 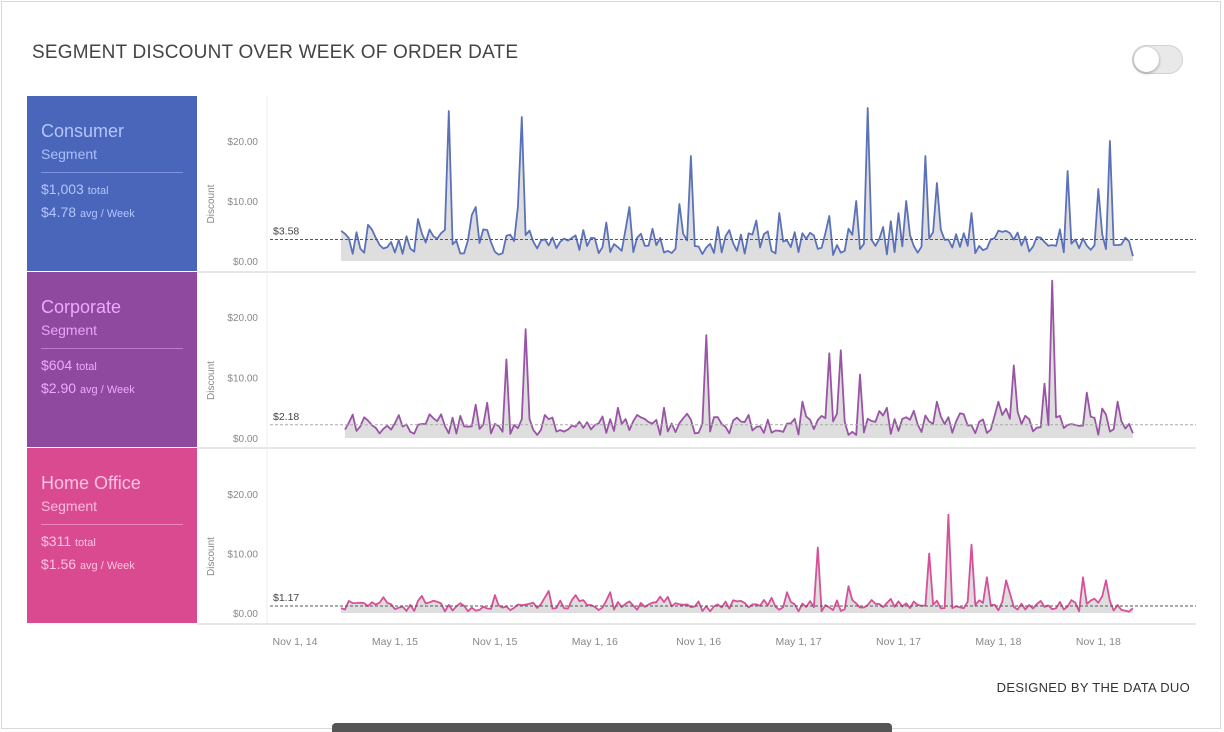 I want to click on segment-average: $1.56 avg / Week, so click(x=112, y=565).